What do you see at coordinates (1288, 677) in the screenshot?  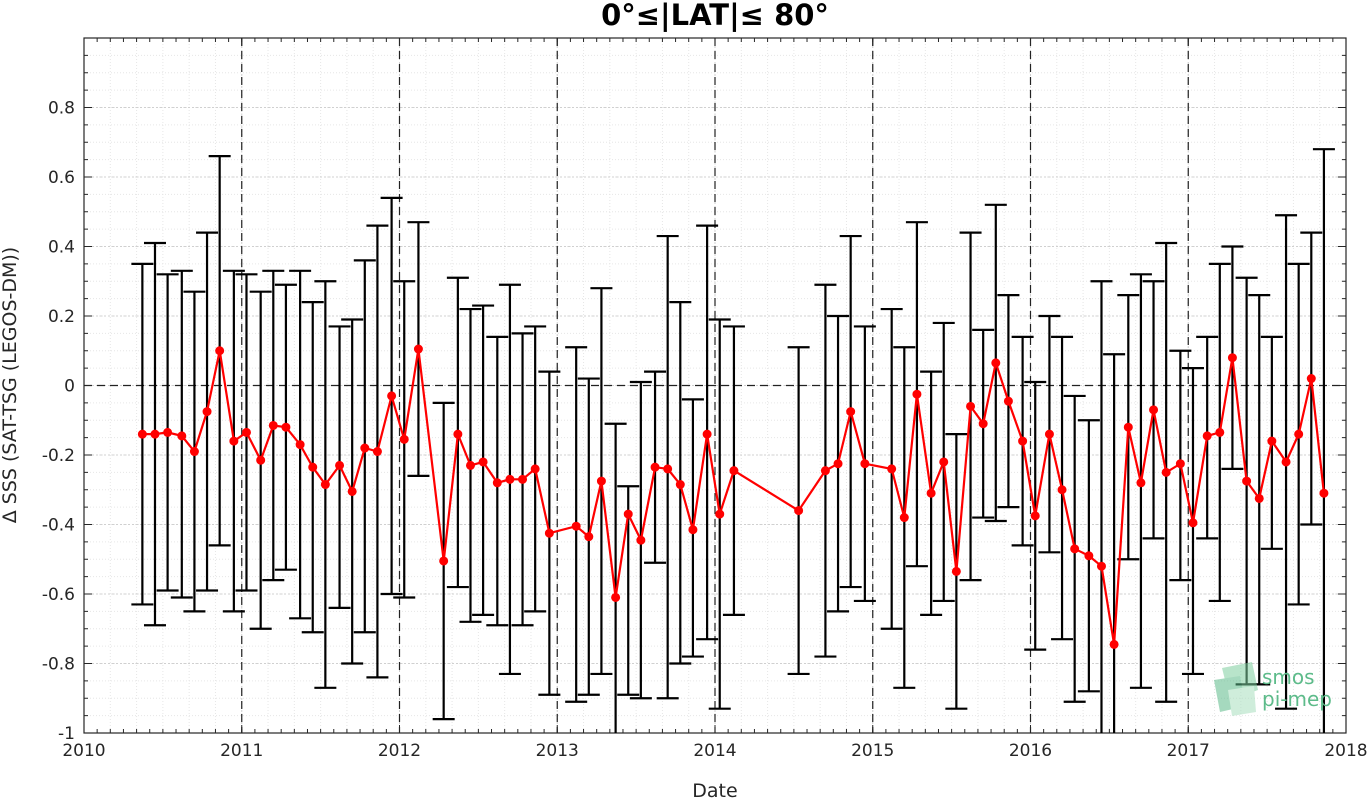 I see `logo-text-smos: smos` at bounding box center [1288, 677].